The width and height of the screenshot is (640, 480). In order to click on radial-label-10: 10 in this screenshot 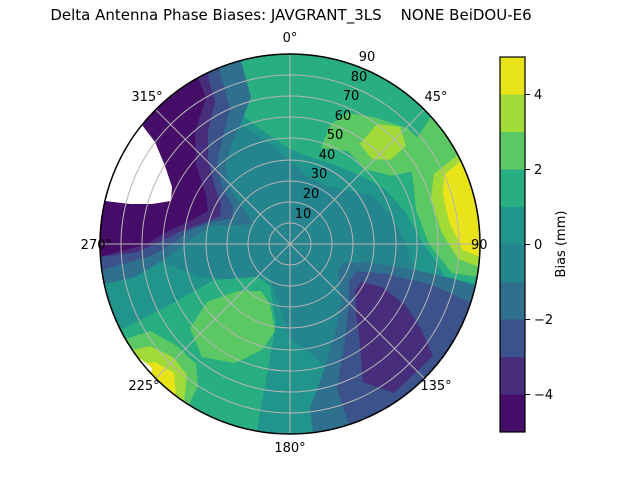, I will do `click(303, 214)`.